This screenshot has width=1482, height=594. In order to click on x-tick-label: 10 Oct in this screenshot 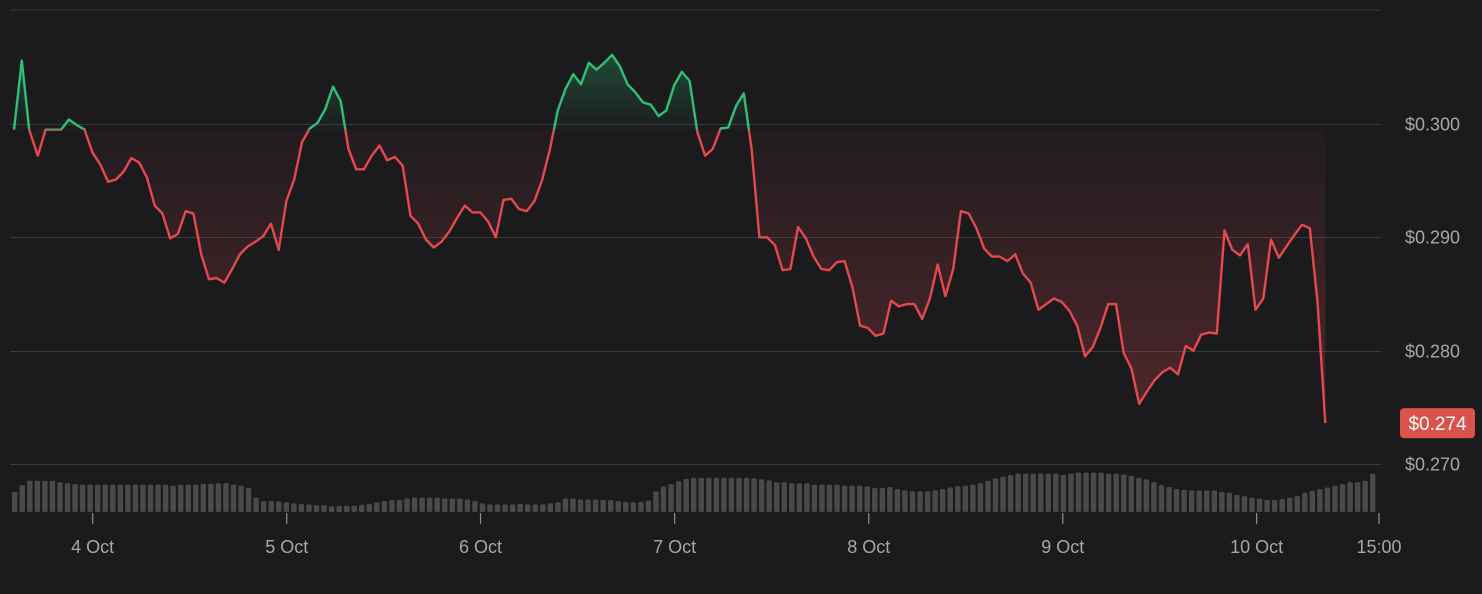, I will do `click(1256, 547)`.